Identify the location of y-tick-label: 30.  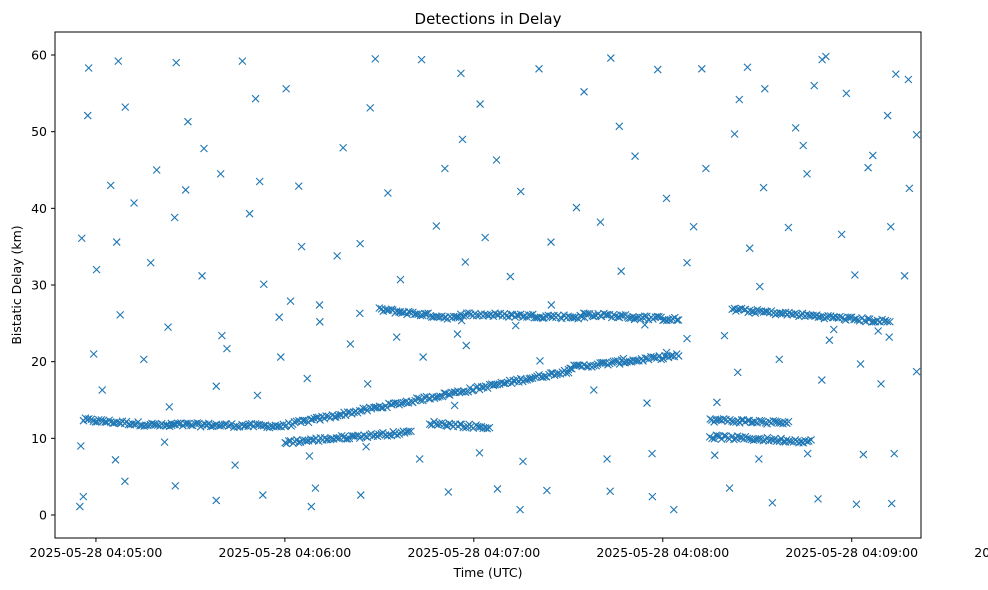
(39, 285).